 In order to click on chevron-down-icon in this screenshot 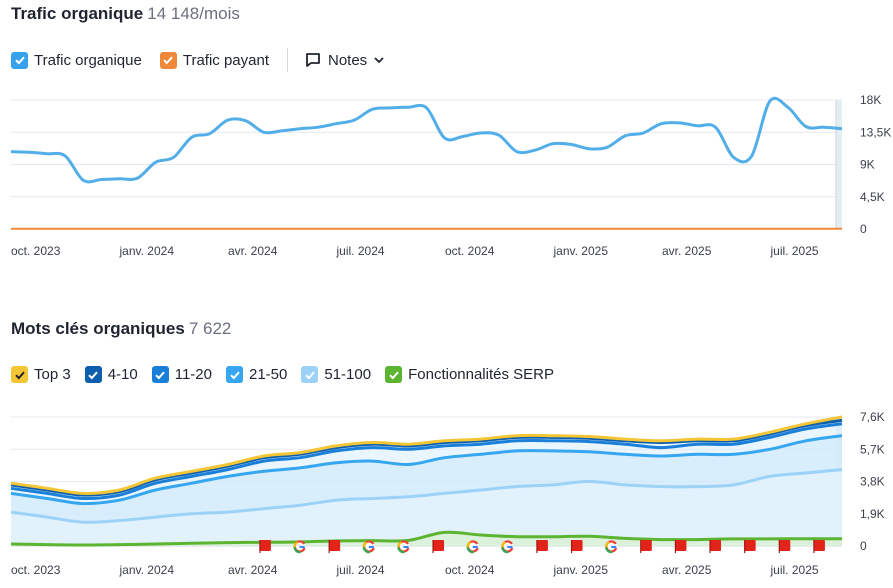, I will do `click(379, 60)`.